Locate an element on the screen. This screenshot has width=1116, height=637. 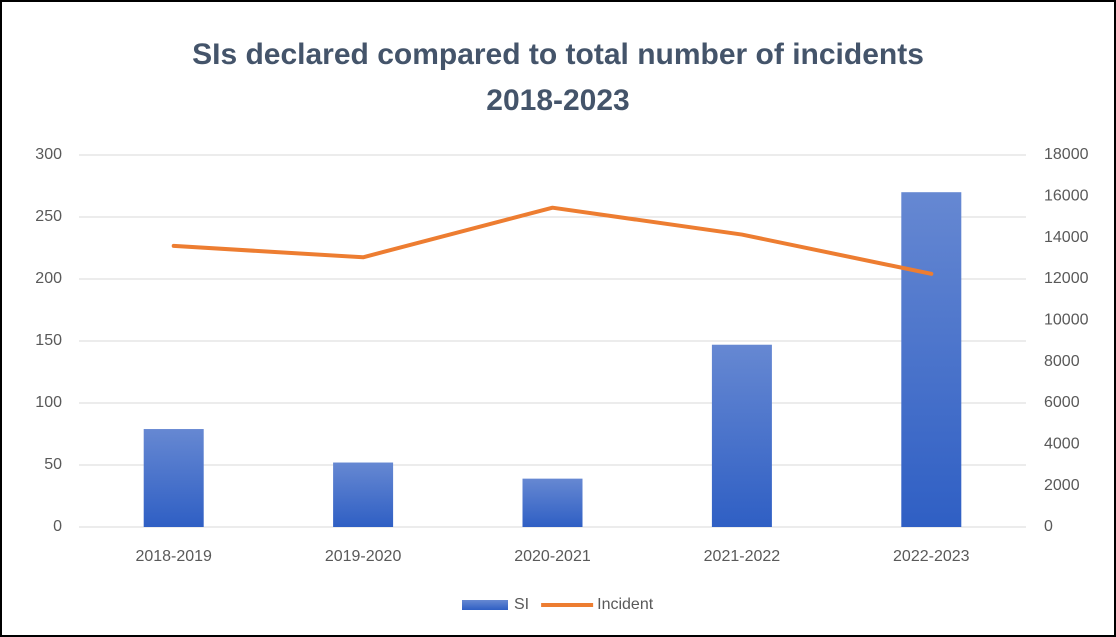
y2-tick-label: 10000 is located at coordinates (1066, 320).